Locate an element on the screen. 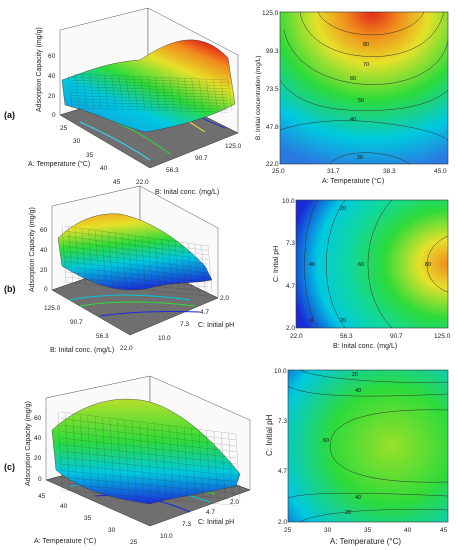 The height and width of the screenshot is (550, 458). contour-plot-a: 80 70 60 50 40 20 is located at coordinates (364, 88).